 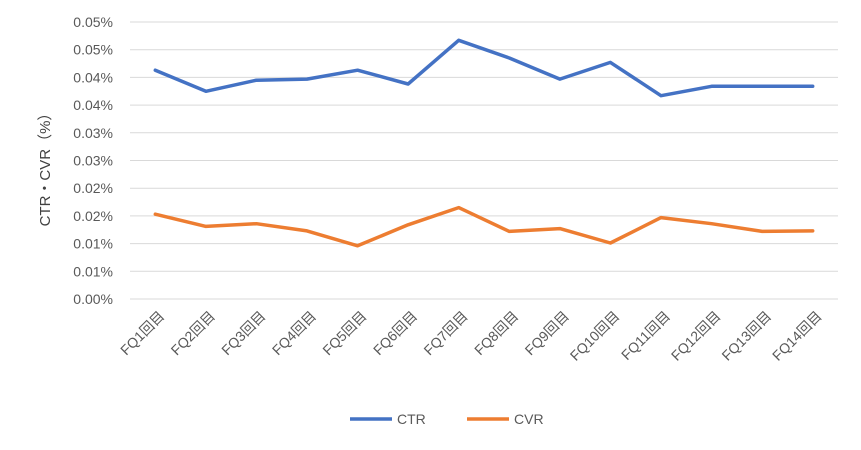 I want to click on series-line-cvr, so click(x=484, y=226).